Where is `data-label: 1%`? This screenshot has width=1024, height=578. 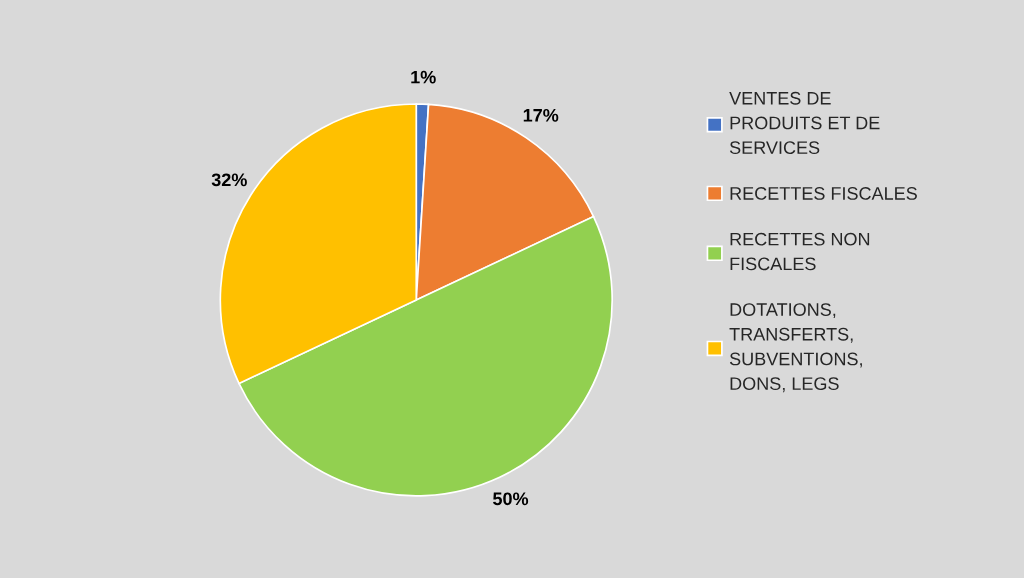 data-label: 1% is located at coordinates (423, 77).